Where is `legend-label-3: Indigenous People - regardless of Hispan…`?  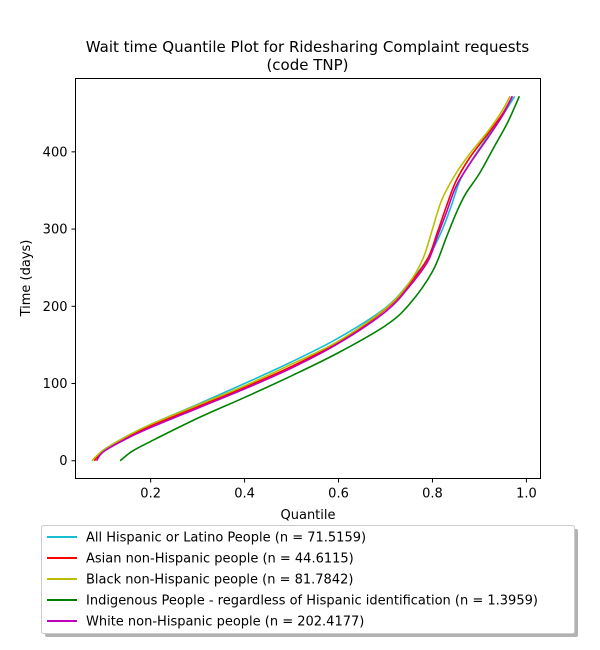
legend-label-3: Indigenous People - regardless of Hispan… is located at coordinates (312, 601).